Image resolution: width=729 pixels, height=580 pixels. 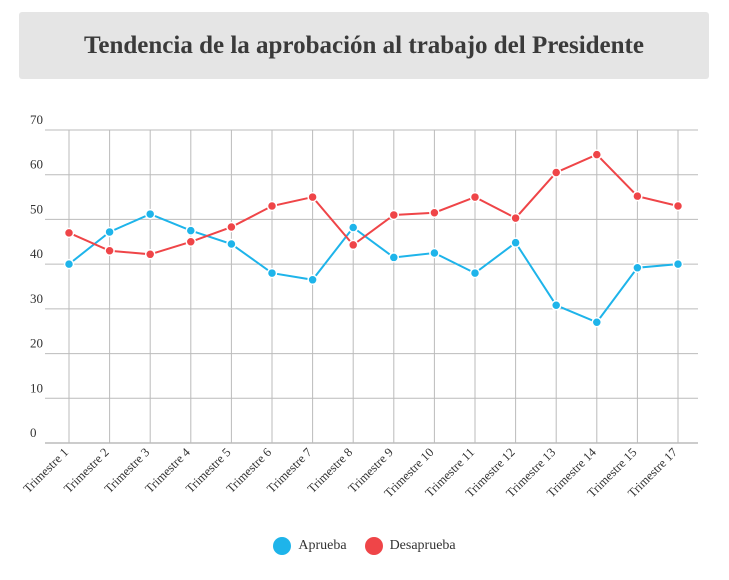 What do you see at coordinates (36, 387) in the screenshot?
I see `y-tick-label: 10` at bounding box center [36, 387].